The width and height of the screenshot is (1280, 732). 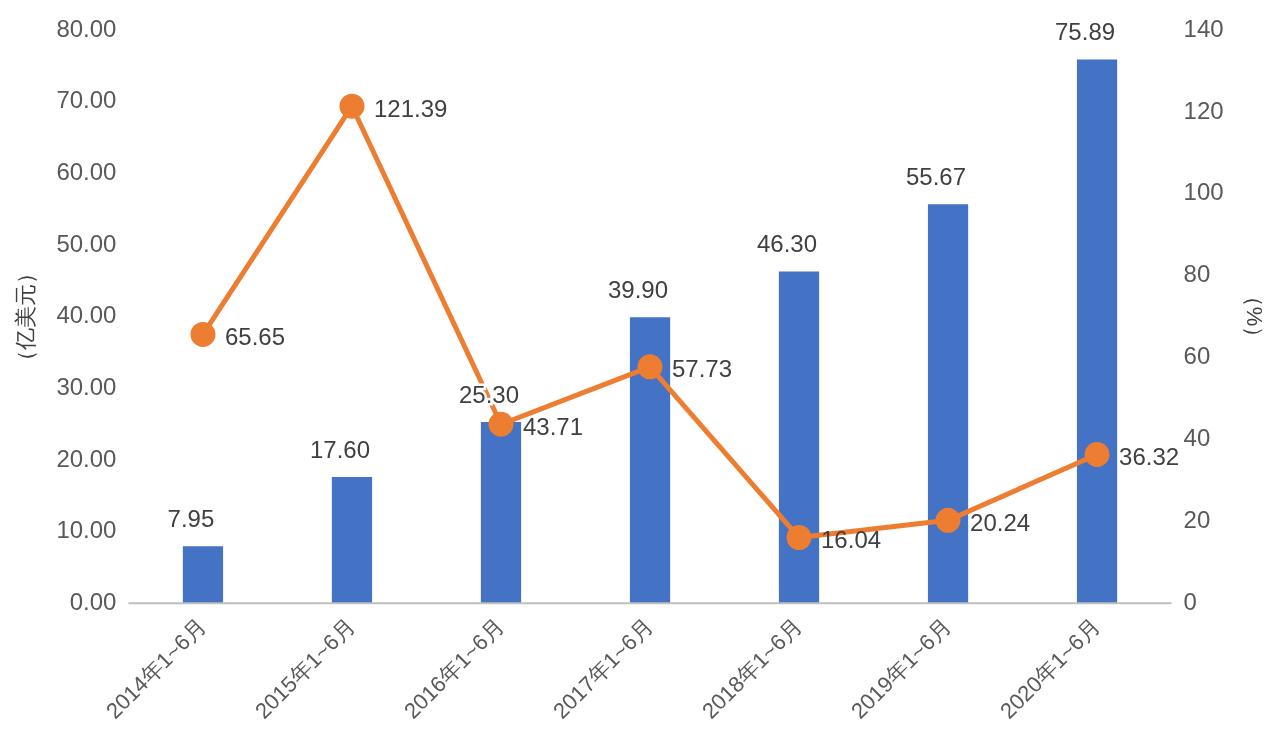 I want to click on y2-tick-label: 0, so click(x=1190, y=601).